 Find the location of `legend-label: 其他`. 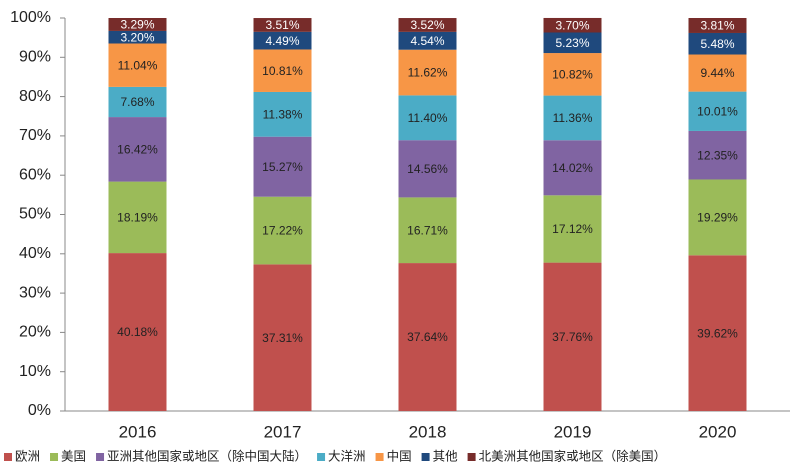

legend-label: 其他 is located at coordinates (446, 456).